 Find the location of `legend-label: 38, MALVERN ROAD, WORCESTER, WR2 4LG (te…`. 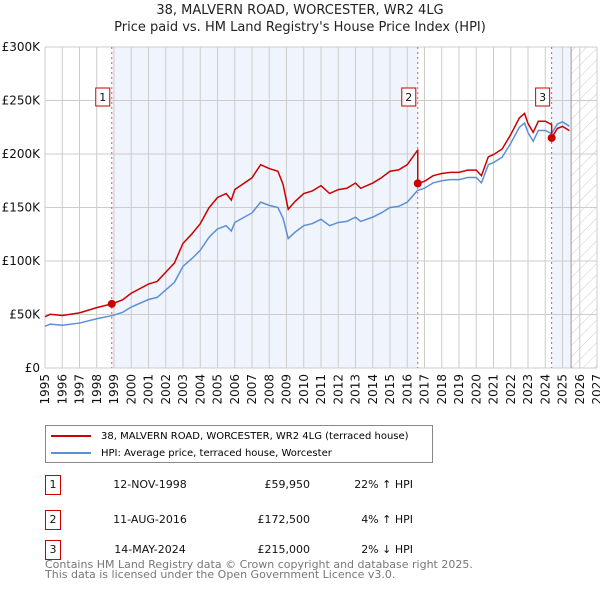

legend-label: 38, MALVERN ROAD, WORCESTER, WR2 4LG (te… is located at coordinates (255, 436).